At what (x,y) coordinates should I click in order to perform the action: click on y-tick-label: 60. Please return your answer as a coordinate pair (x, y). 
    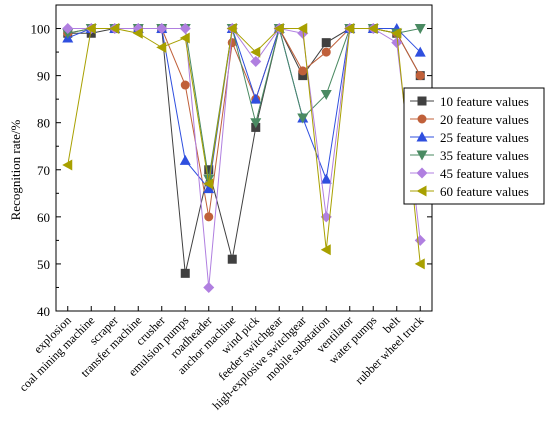
    Looking at the image, I should click on (43, 217).